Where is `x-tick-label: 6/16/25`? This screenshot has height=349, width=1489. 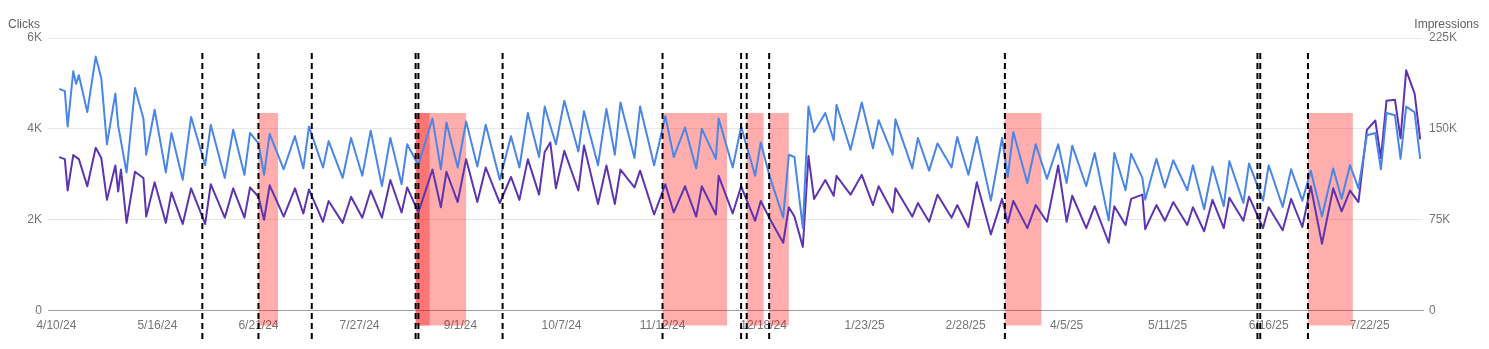 x-tick-label: 6/16/25 is located at coordinates (1268, 325).